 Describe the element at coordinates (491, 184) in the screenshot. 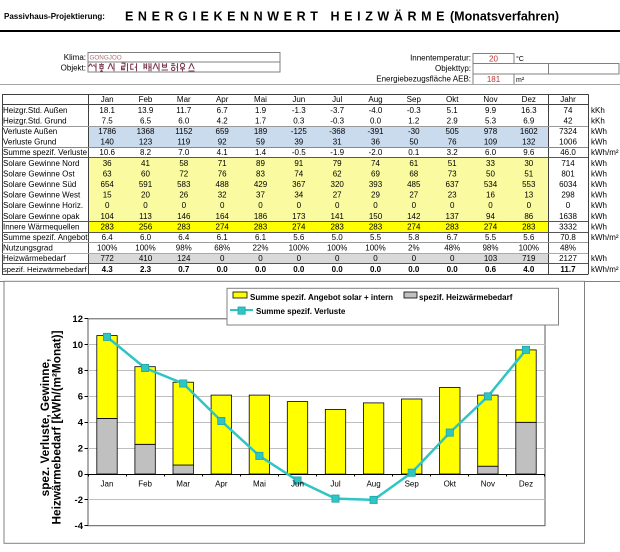

I see `svg-text: 534` at that location.